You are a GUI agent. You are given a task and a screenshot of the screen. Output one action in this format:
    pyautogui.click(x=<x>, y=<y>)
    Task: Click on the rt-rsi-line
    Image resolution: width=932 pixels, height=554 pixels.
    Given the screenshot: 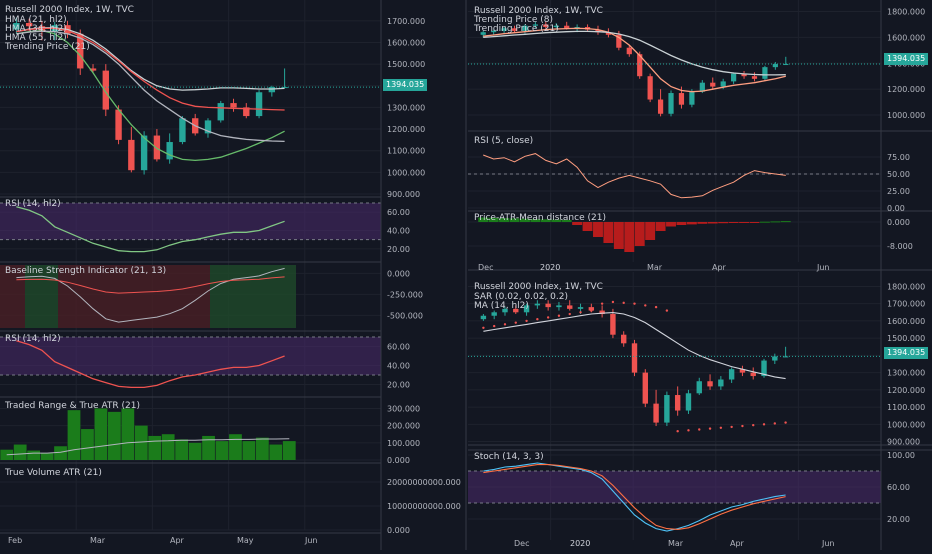 What is the action you would take?
    pyautogui.click(x=634, y=176)
    